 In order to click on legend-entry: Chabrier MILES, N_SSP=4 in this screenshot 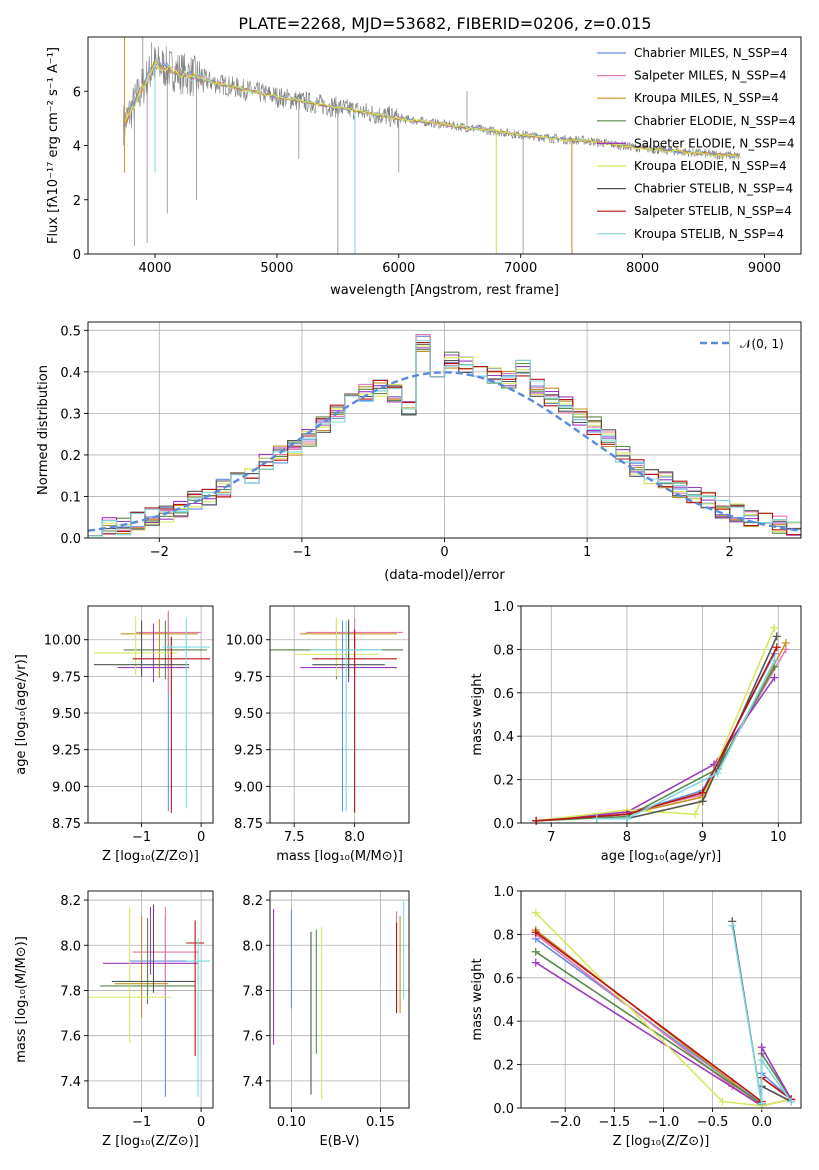, I will do `click(711, 53)`.